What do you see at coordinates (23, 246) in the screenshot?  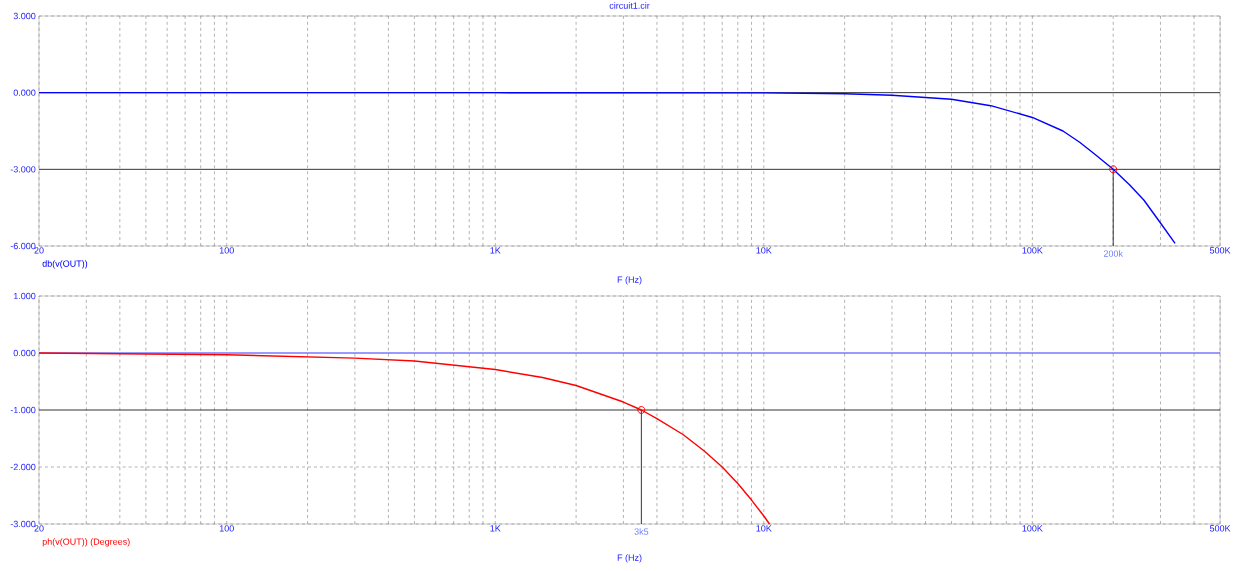 I see `y-tick-label: -6.000` at bounding box center [23, 246].